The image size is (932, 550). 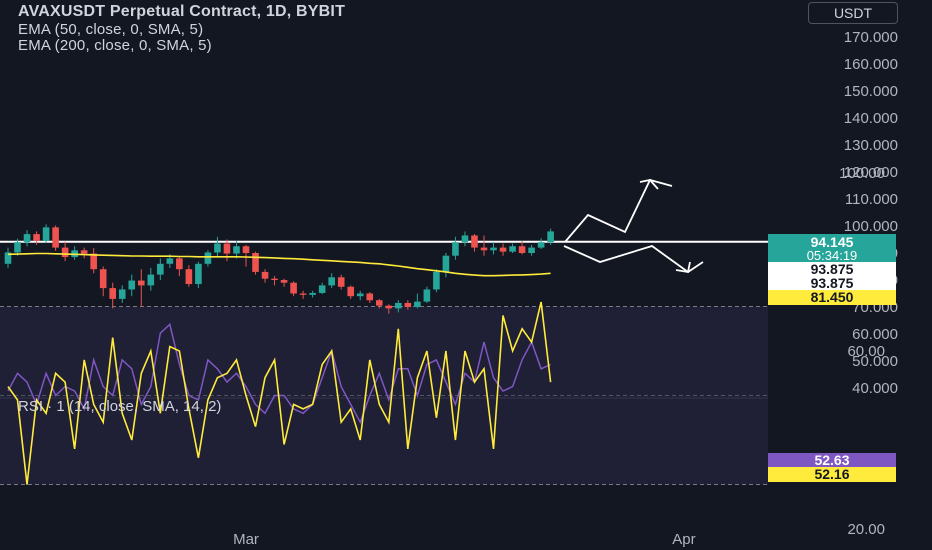 I want to click on rsi-y-tick-label: 100.00, so click(x=862, y=173).